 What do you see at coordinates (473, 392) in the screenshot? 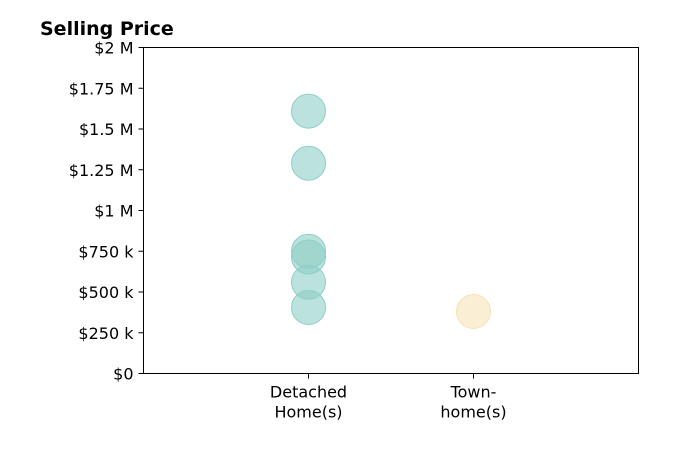
I see `x-tick-label: Town-` at bounding box center [473, 392].